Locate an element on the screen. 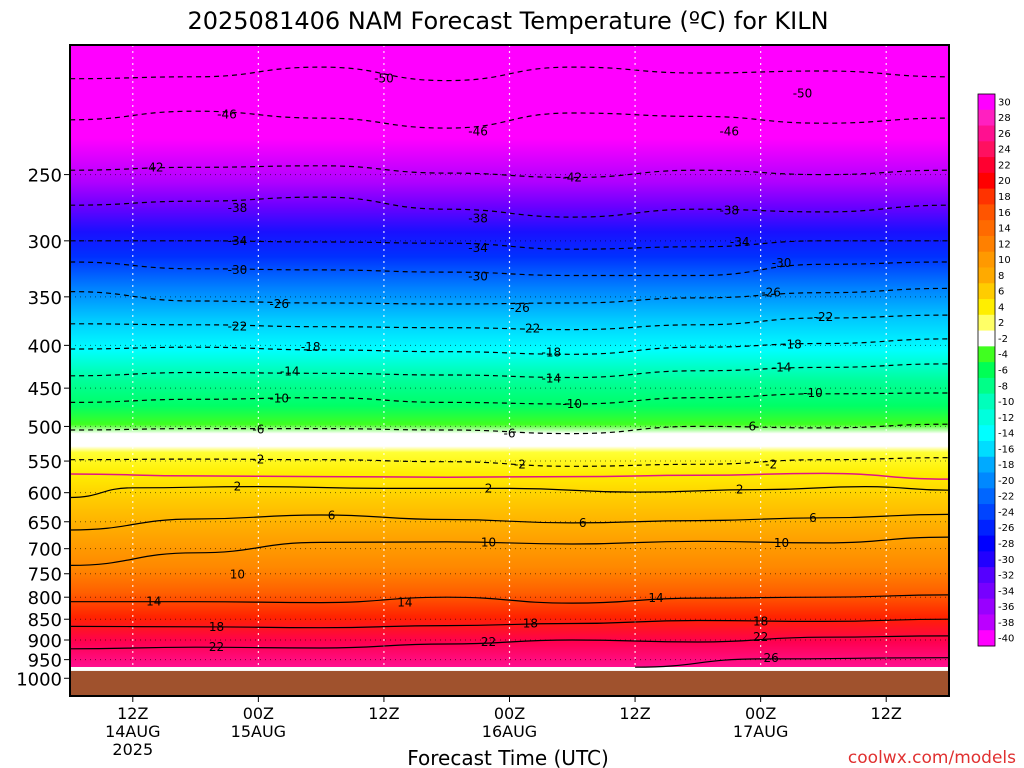  pressure-tick-label: 400 is located at coordinates (45, 346).